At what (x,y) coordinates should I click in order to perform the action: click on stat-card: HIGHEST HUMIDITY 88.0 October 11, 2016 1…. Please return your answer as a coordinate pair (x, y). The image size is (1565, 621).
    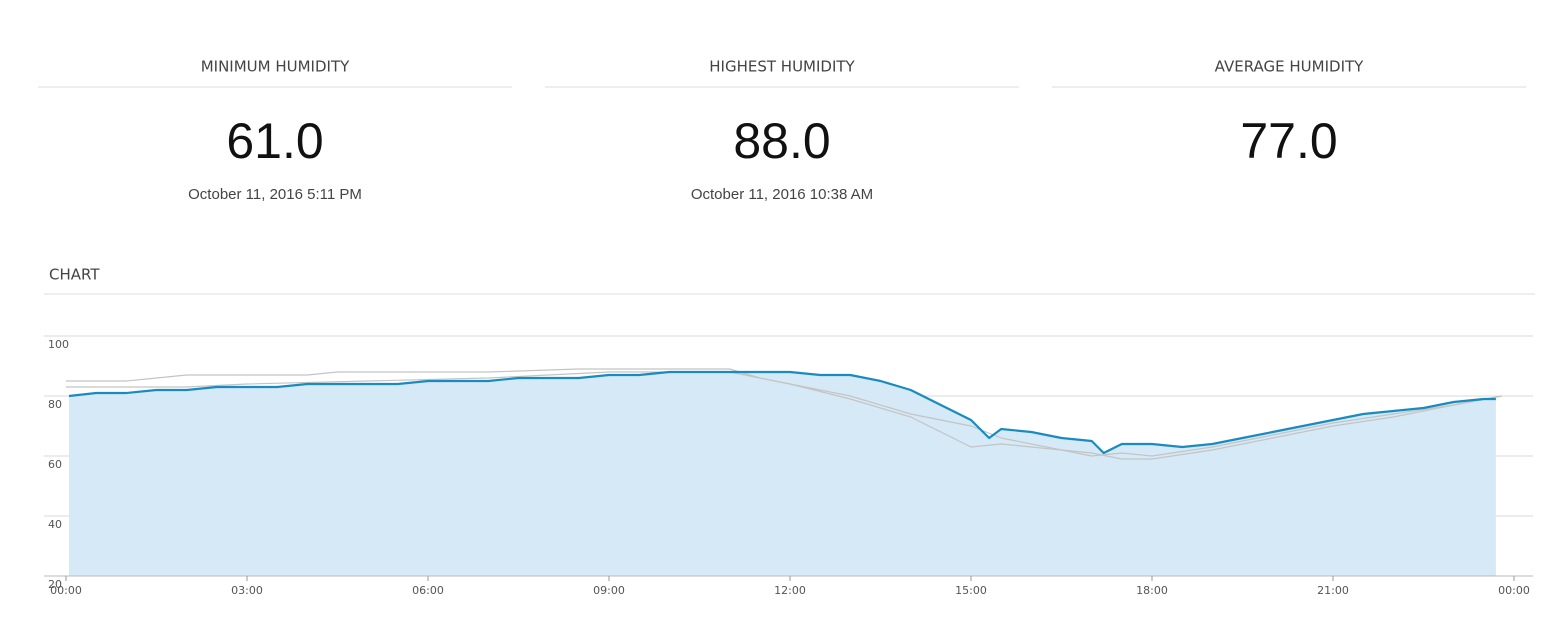
    Looking at the image, I should click on (782, 130).